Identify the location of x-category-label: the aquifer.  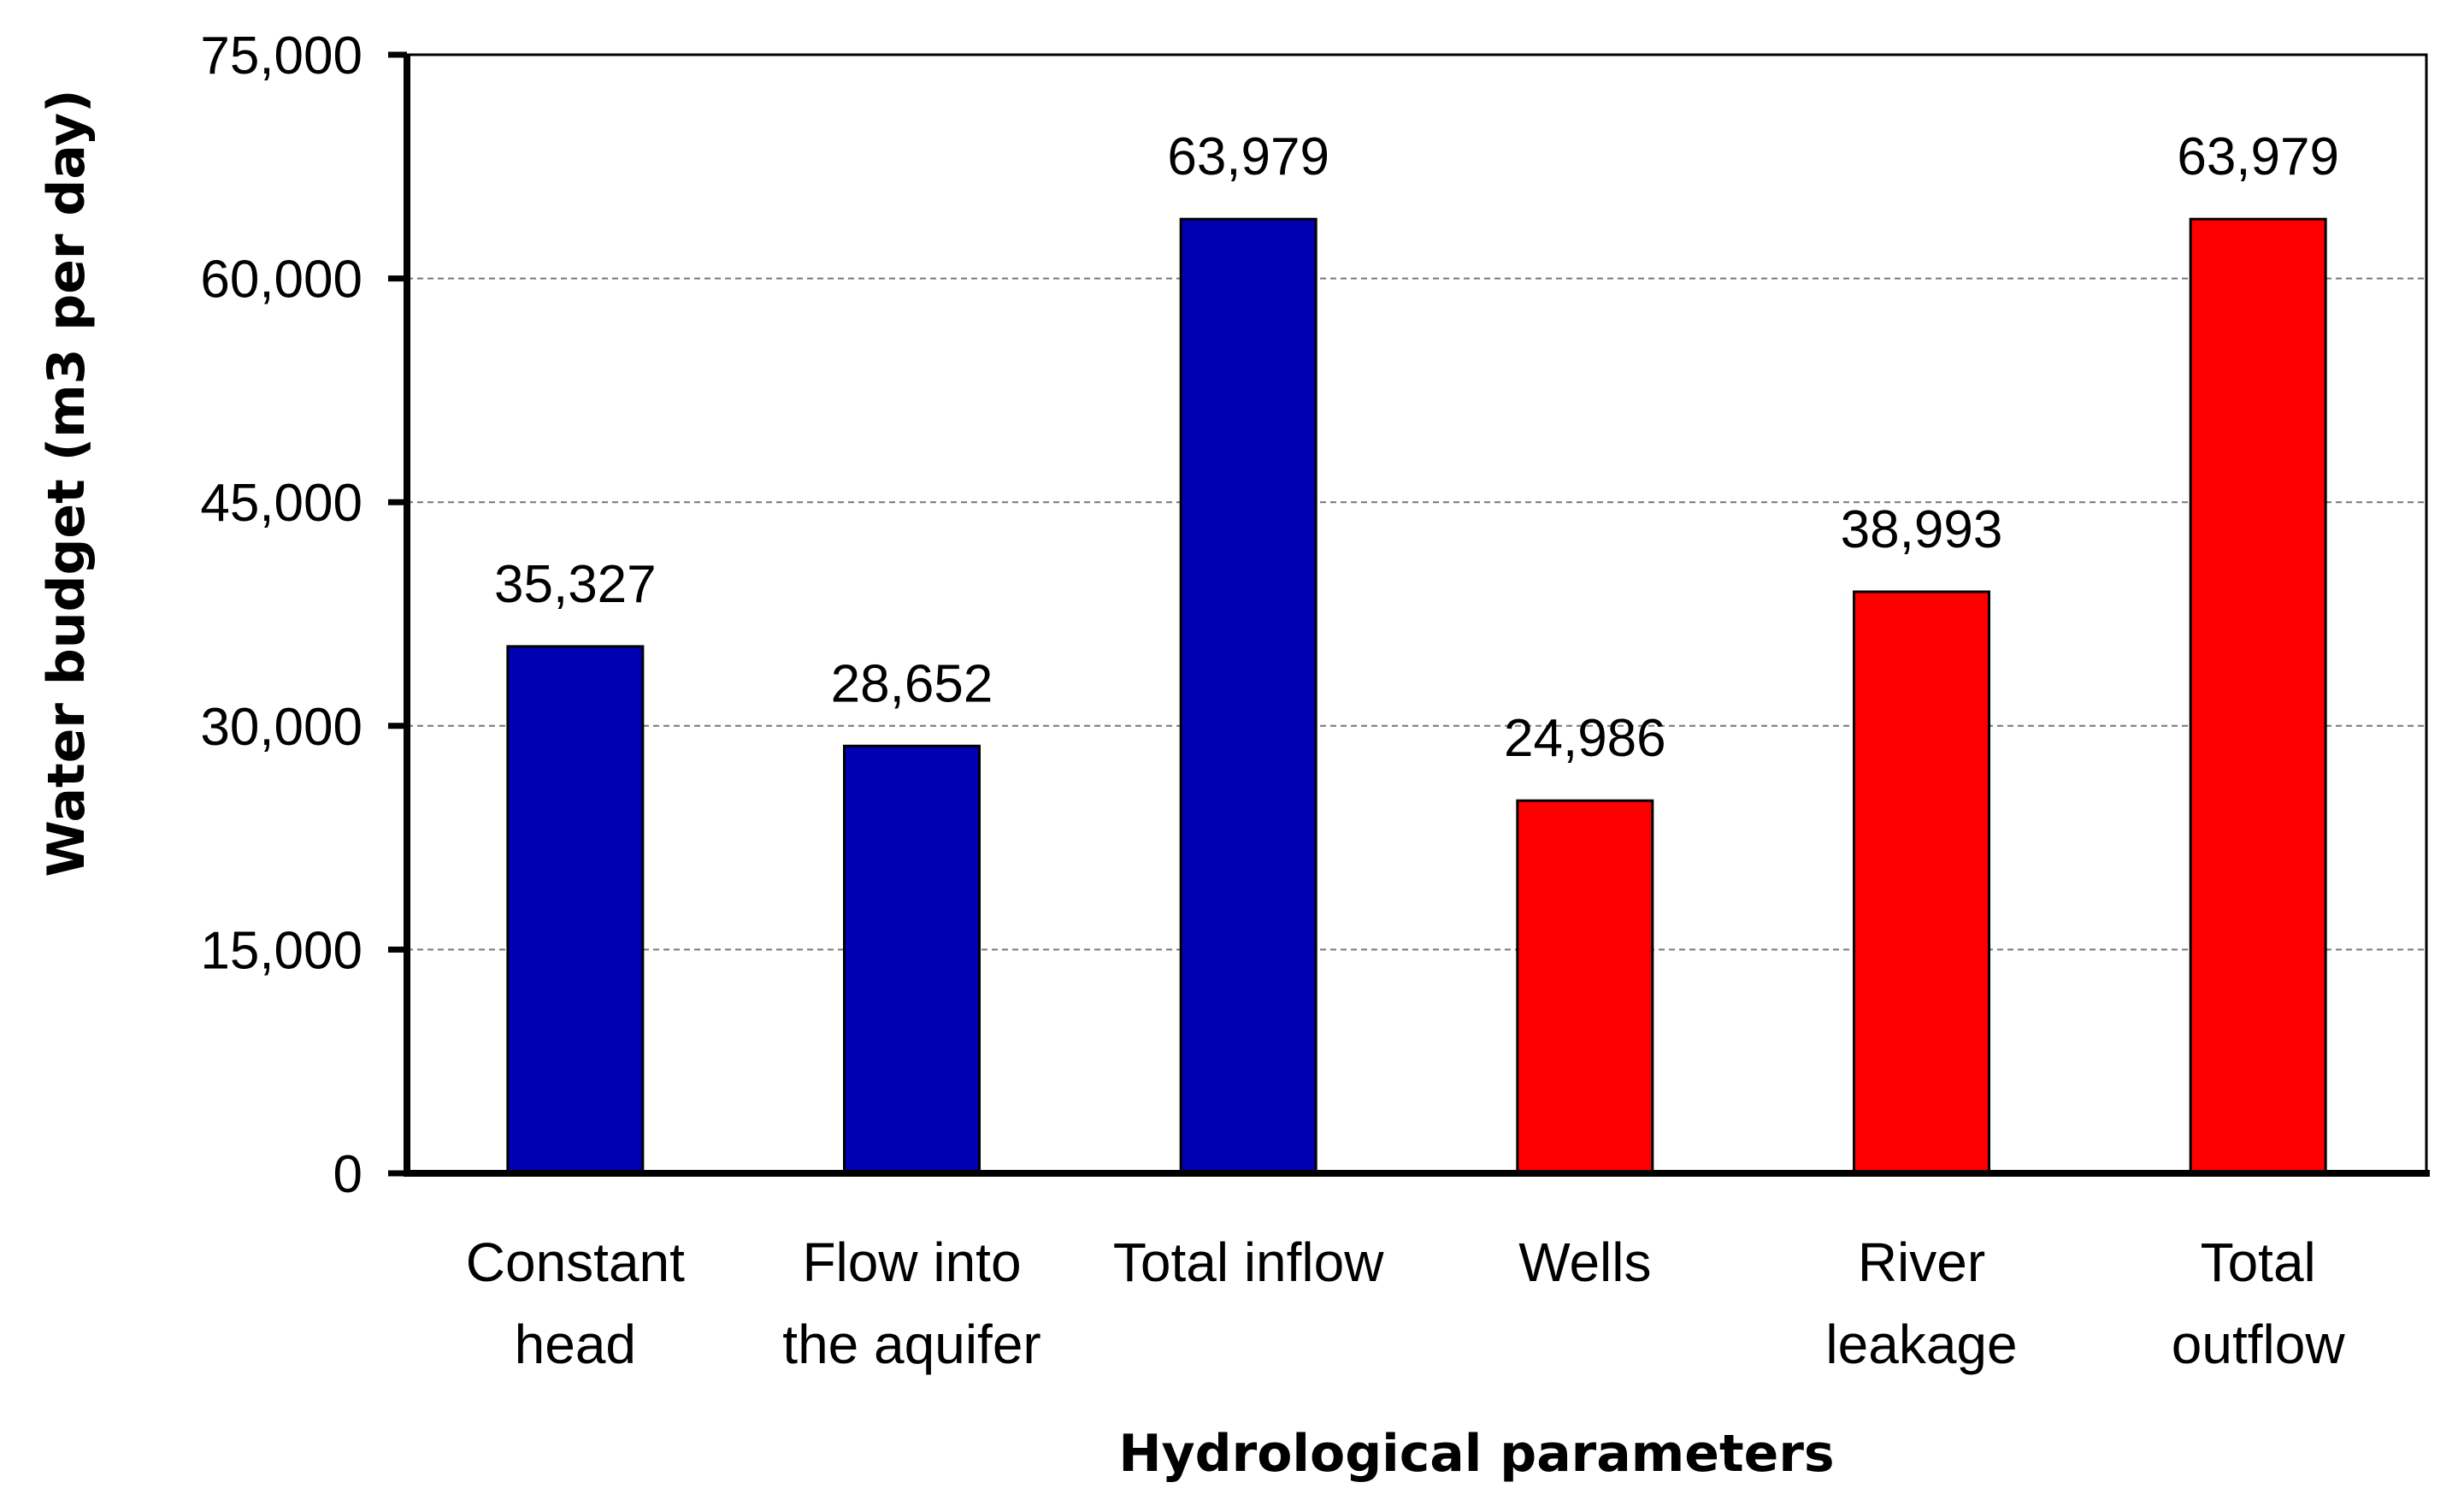
(911, 1344).